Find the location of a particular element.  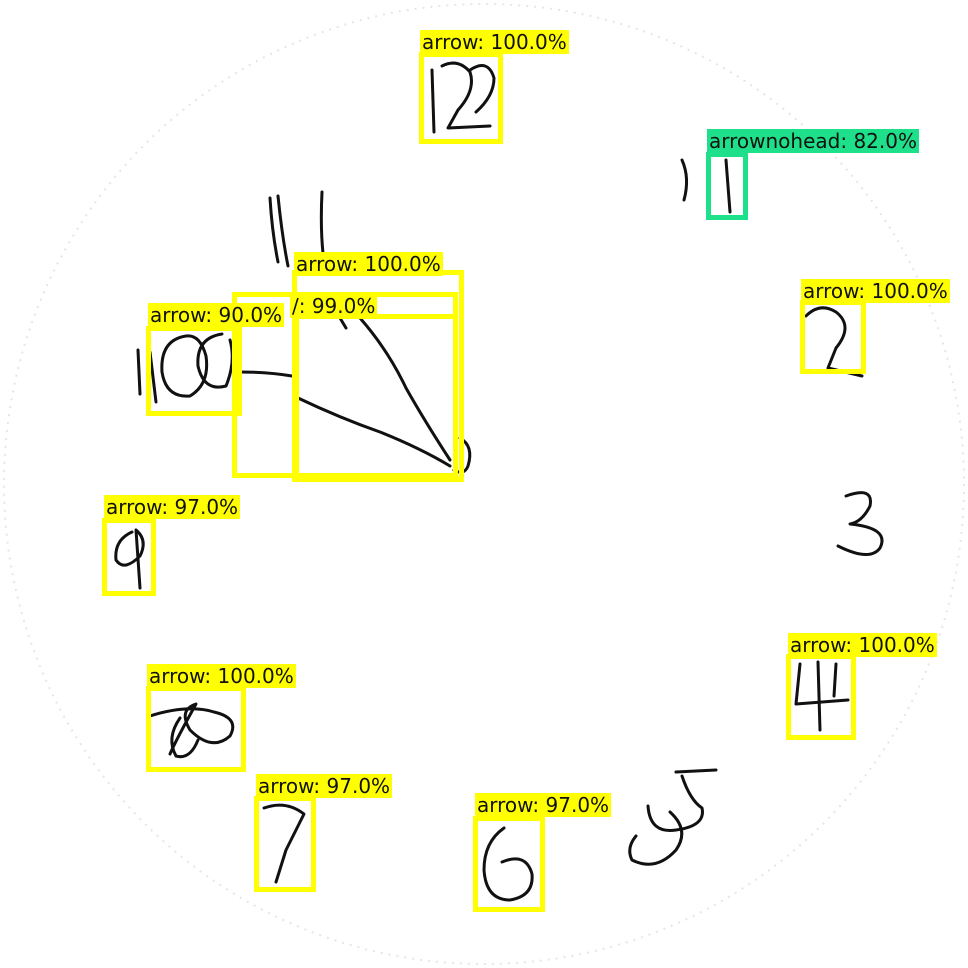

digit-6-stroke is located at coordinates (508, 864).